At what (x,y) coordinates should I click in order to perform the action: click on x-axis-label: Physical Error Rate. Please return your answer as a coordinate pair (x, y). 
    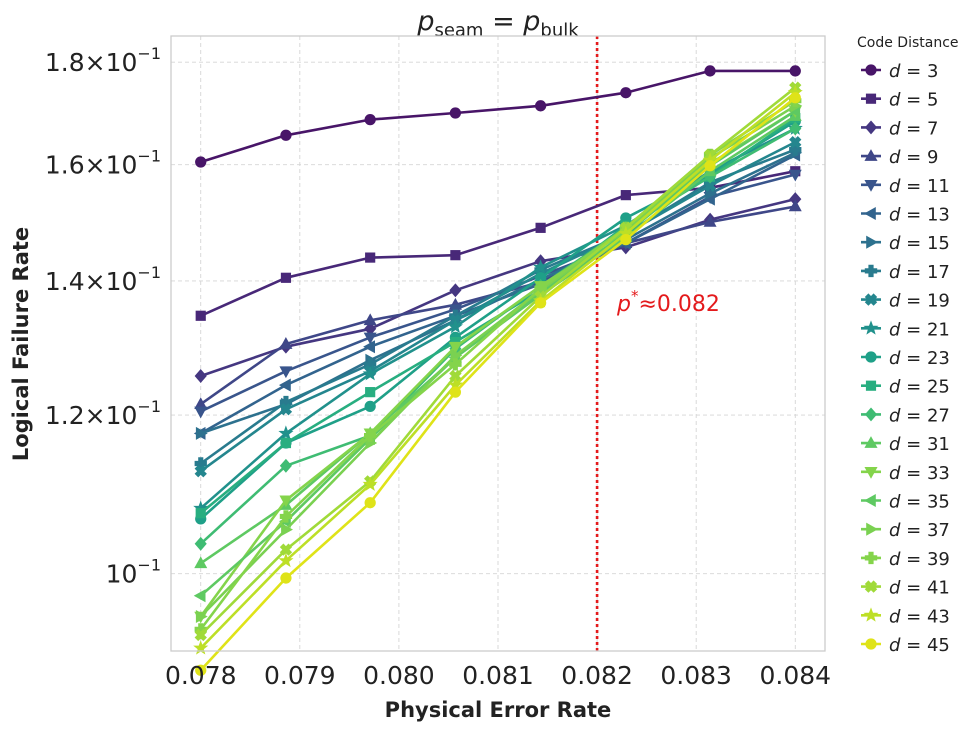
    Looking at the image, I should click on (498, 710).